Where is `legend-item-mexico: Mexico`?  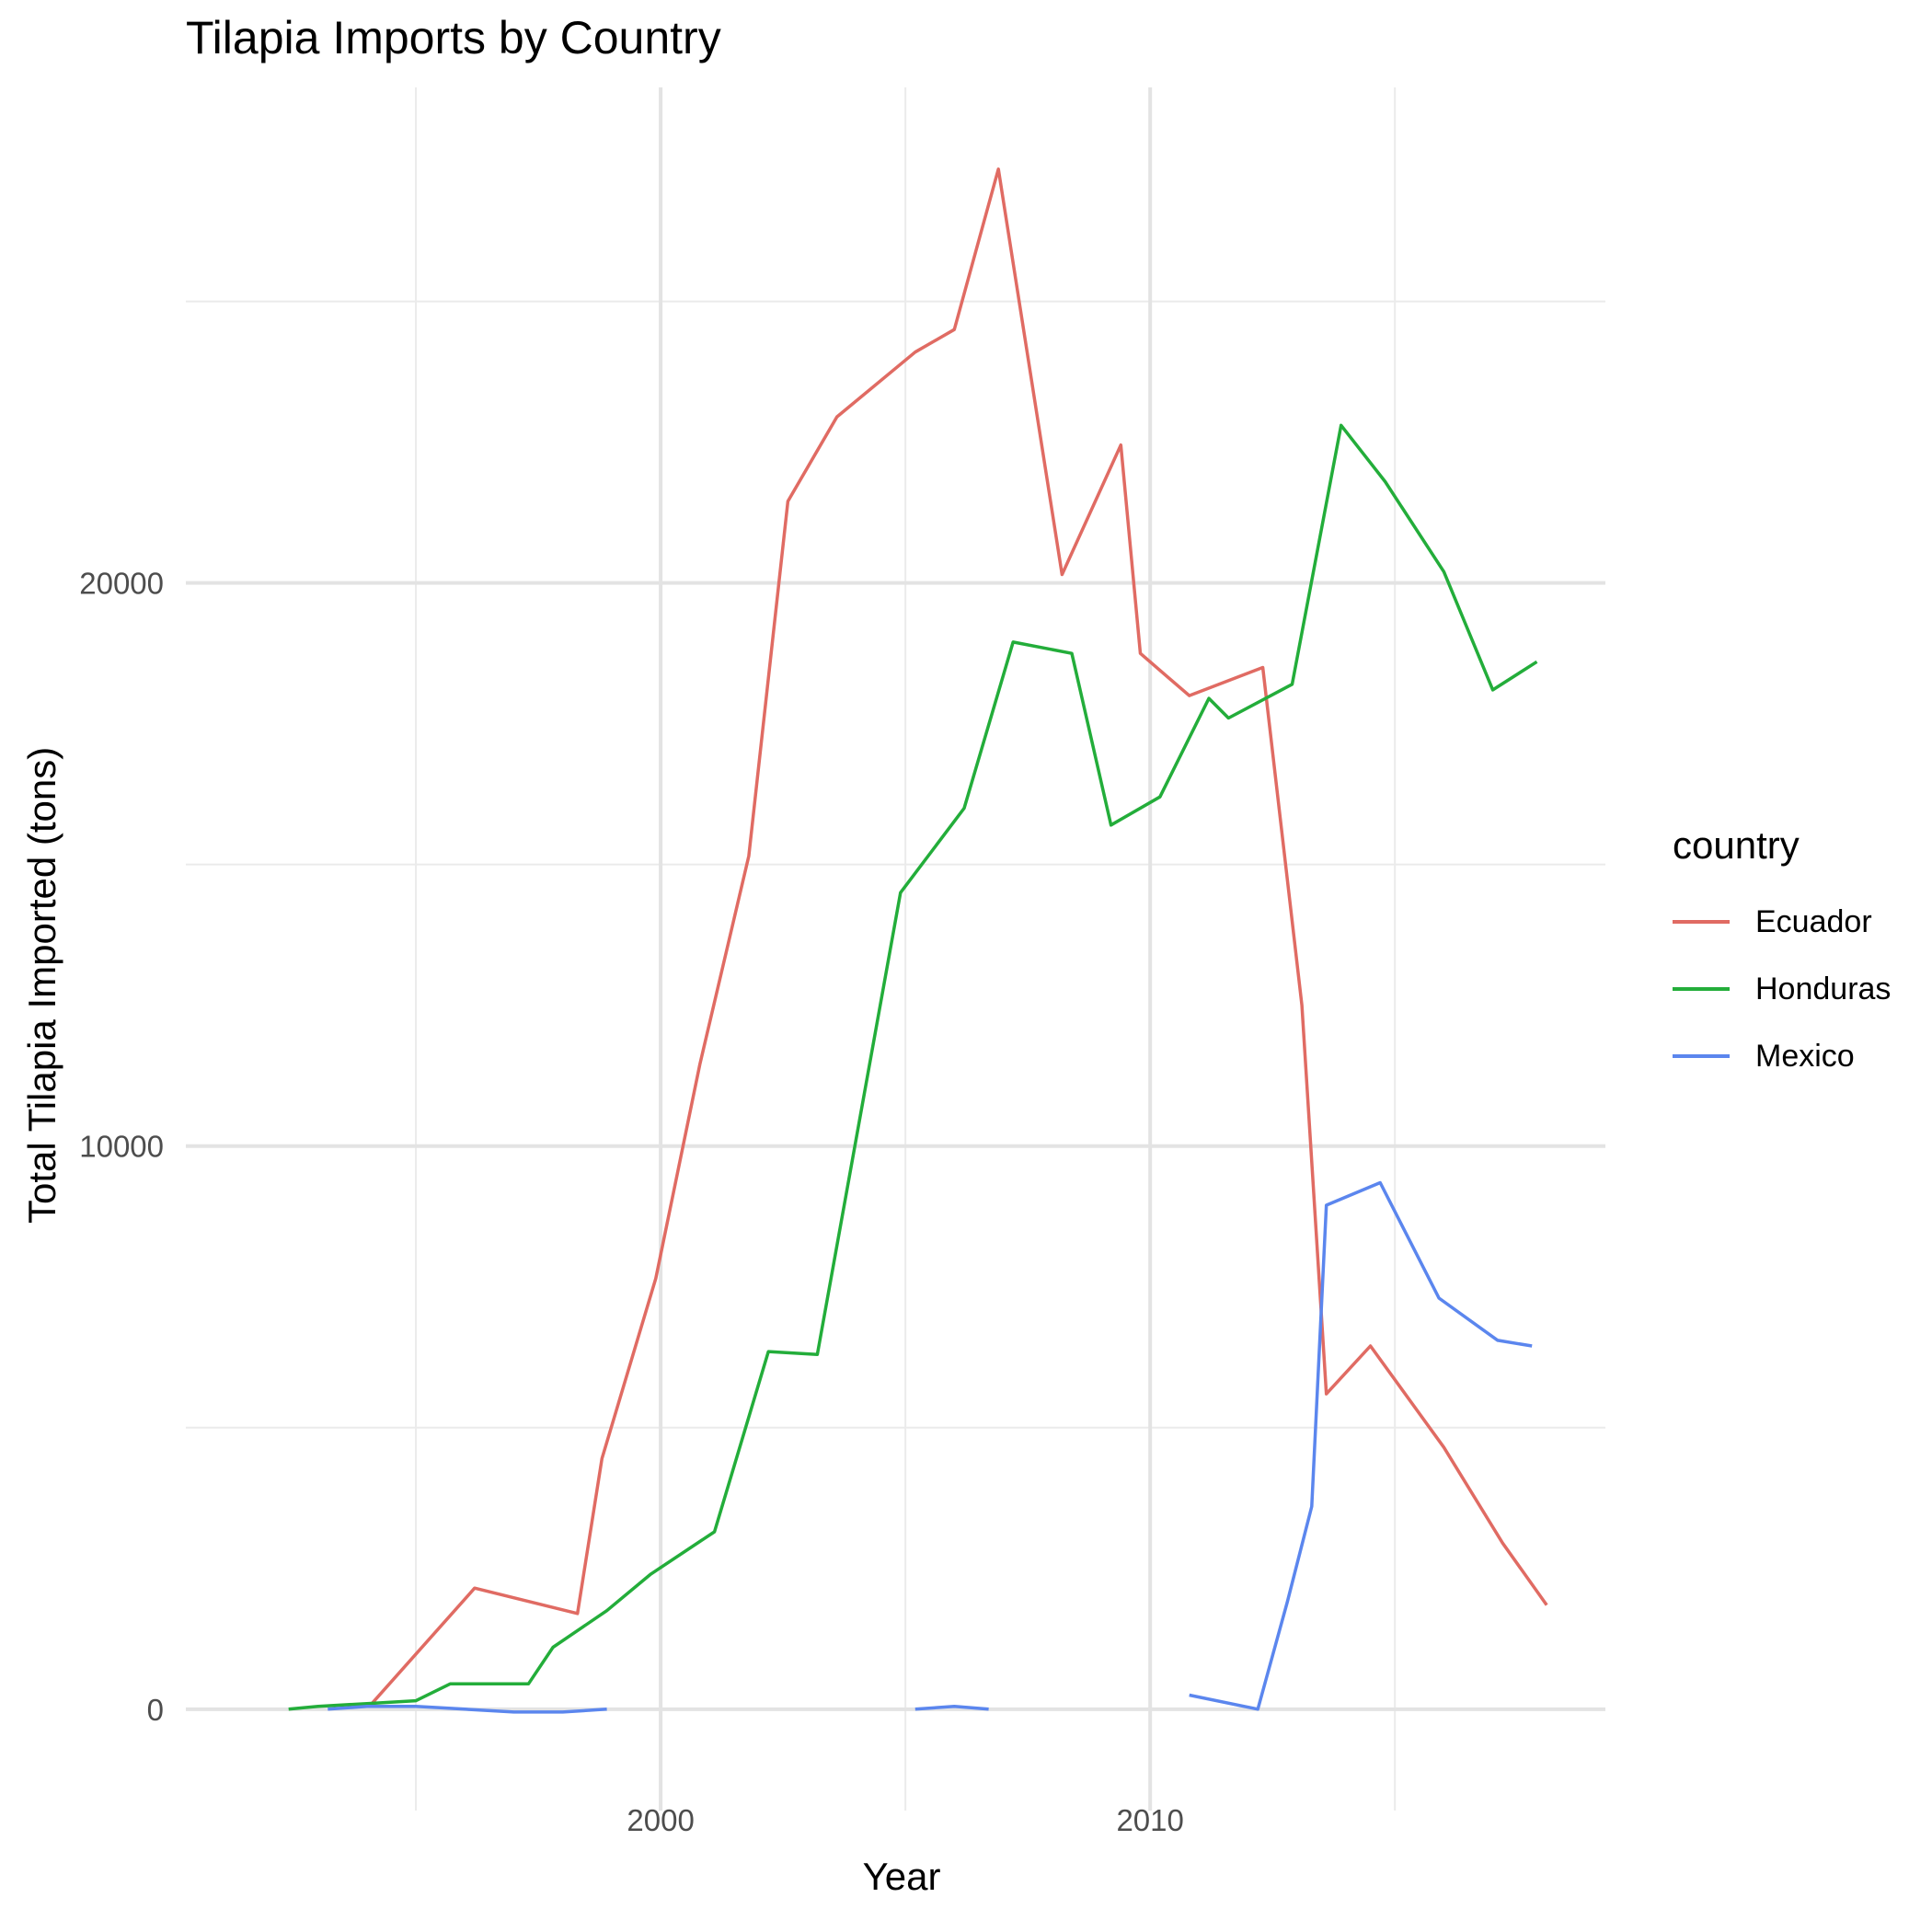 legend-item-mexico: Mexico is located at coordinates (1764, 1056).